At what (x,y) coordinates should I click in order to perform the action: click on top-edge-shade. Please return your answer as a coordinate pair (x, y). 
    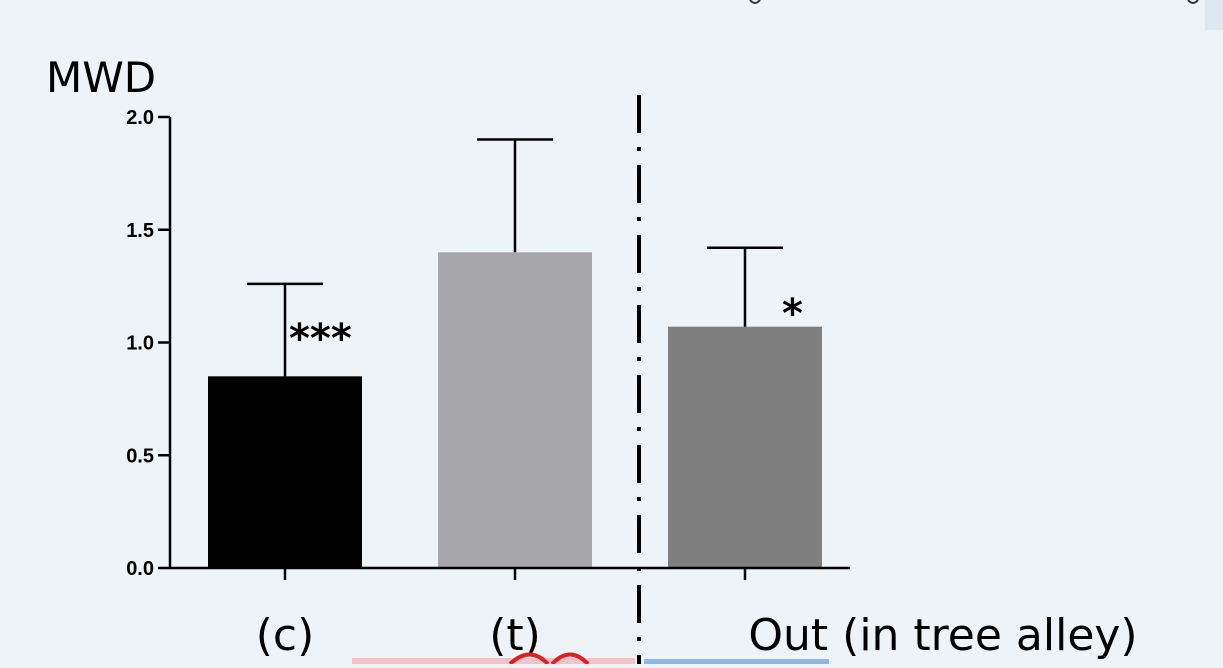
    Looking at the image, I should click on (1214, 15).